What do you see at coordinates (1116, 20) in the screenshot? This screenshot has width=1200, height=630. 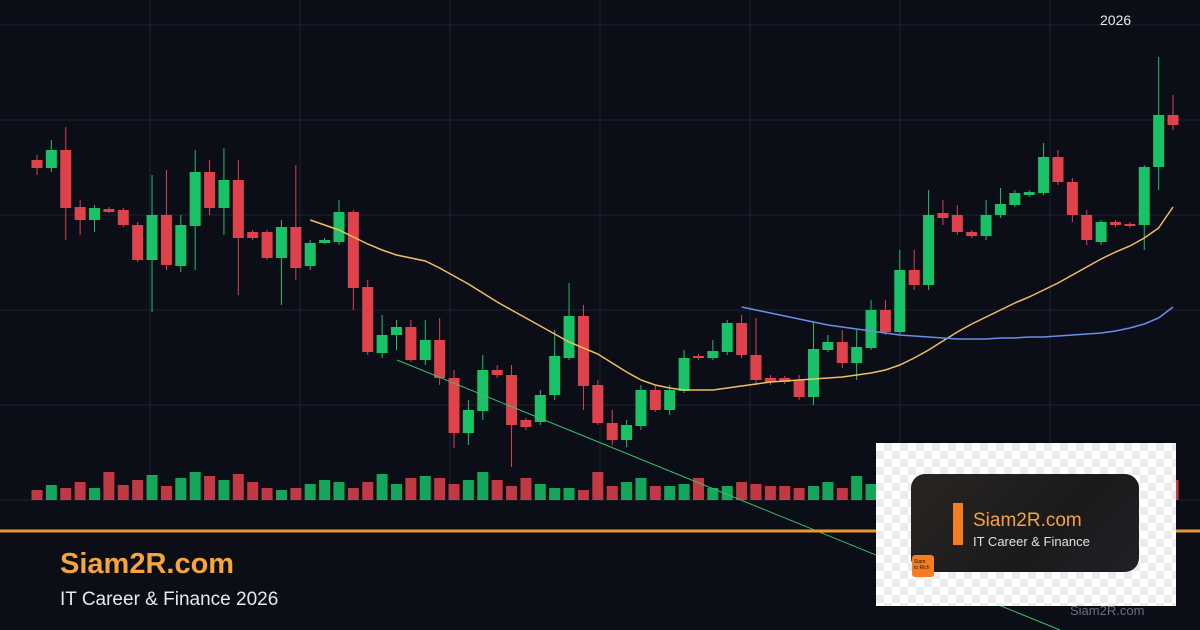 I see `year-label: 2026` at bounding box center [1116, 20].